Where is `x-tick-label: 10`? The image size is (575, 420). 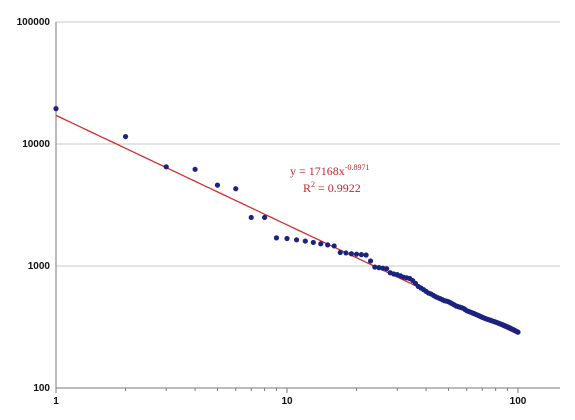
x-tick-label: 10 is located at coordinates (287, 401).